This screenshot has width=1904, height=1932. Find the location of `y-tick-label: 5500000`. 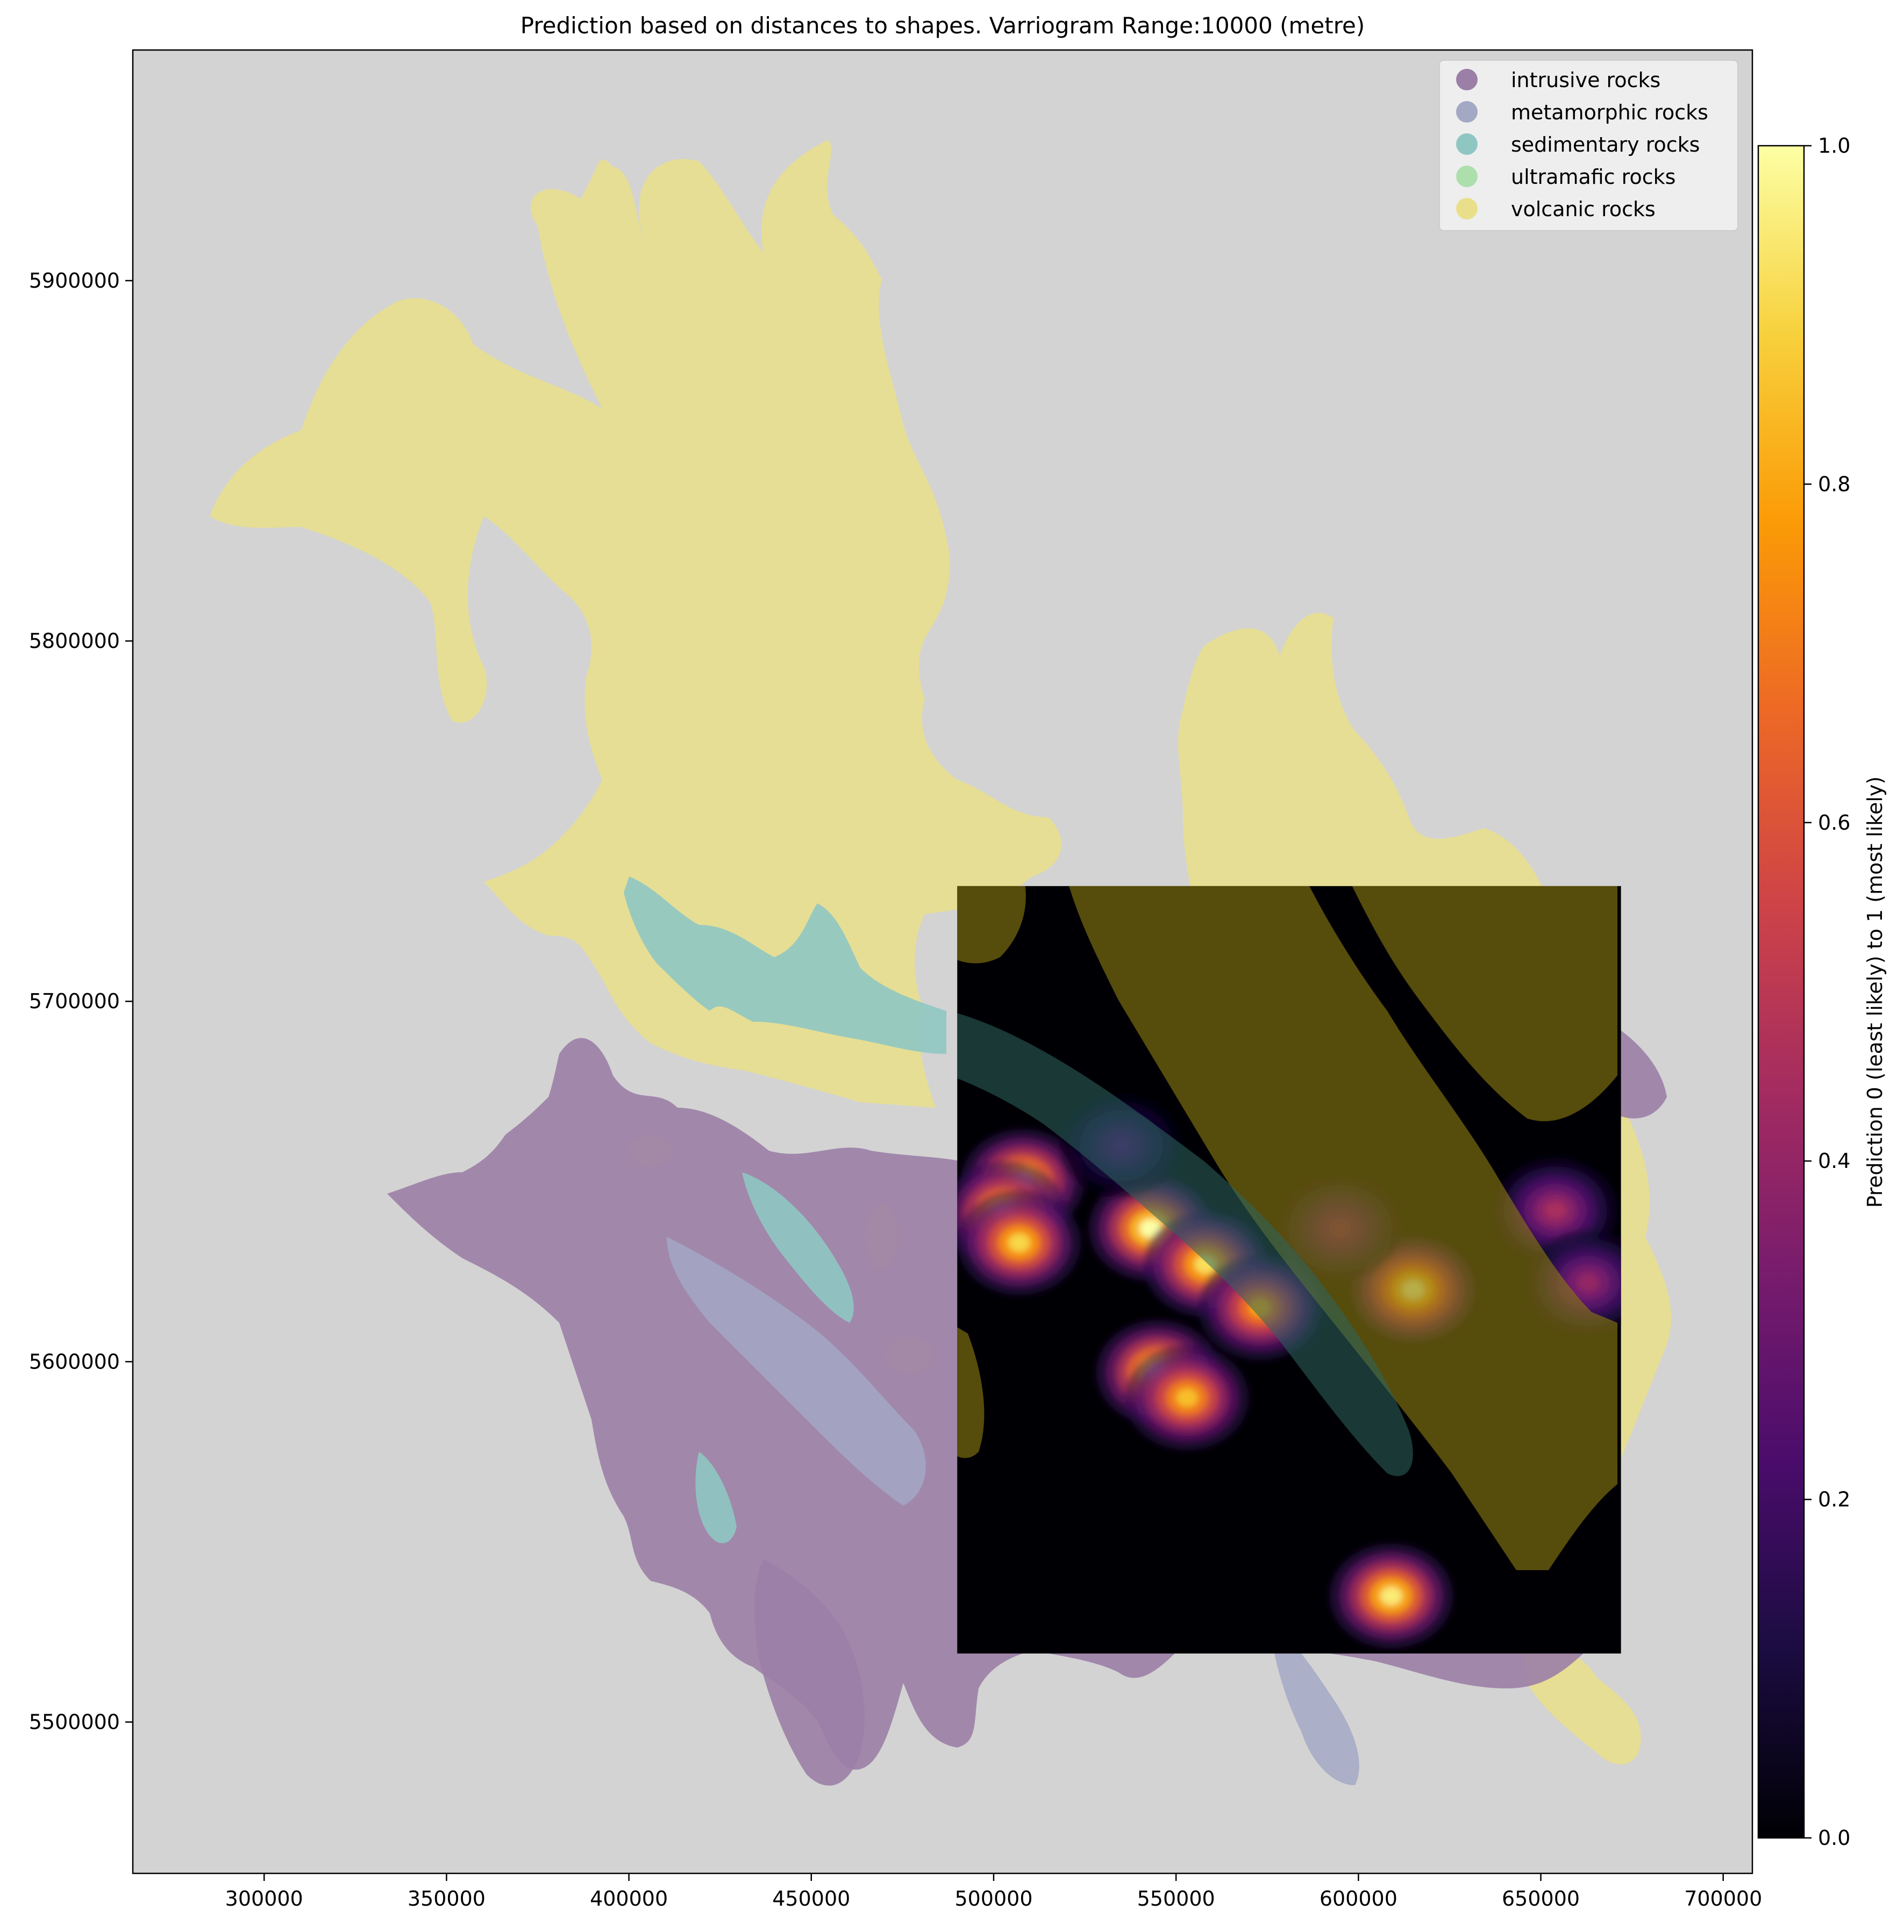

y-tick-label: 5500000 is located at coordinates (74, 1722).